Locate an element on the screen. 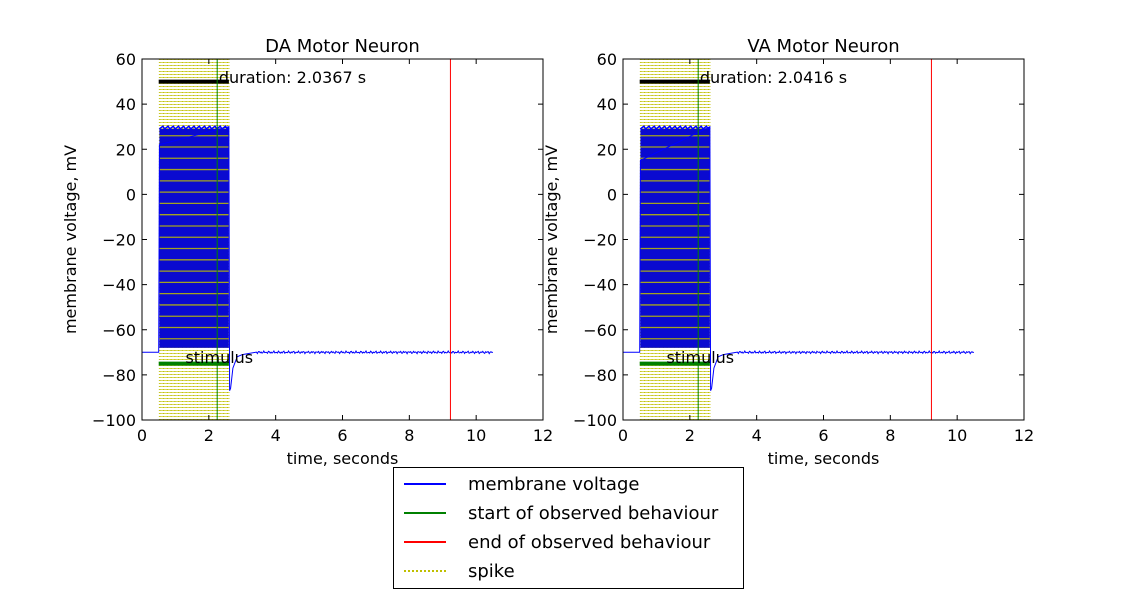 The height and width of the screenshot is (600, 1137). legend-item-membrane-voltage: membrane voltage is located at coordinates (521, 484).